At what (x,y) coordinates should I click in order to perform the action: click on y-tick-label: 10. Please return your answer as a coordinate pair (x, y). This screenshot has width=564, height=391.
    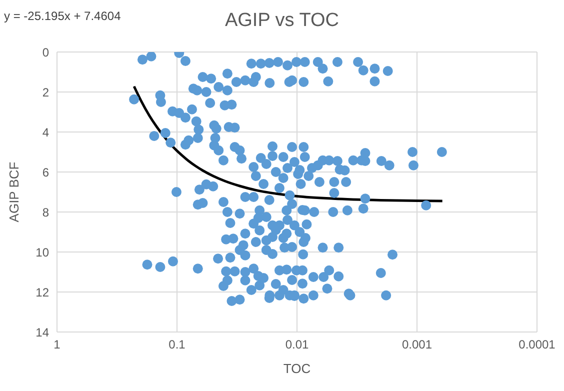
    Looking at the image, I should click on (43, 252).